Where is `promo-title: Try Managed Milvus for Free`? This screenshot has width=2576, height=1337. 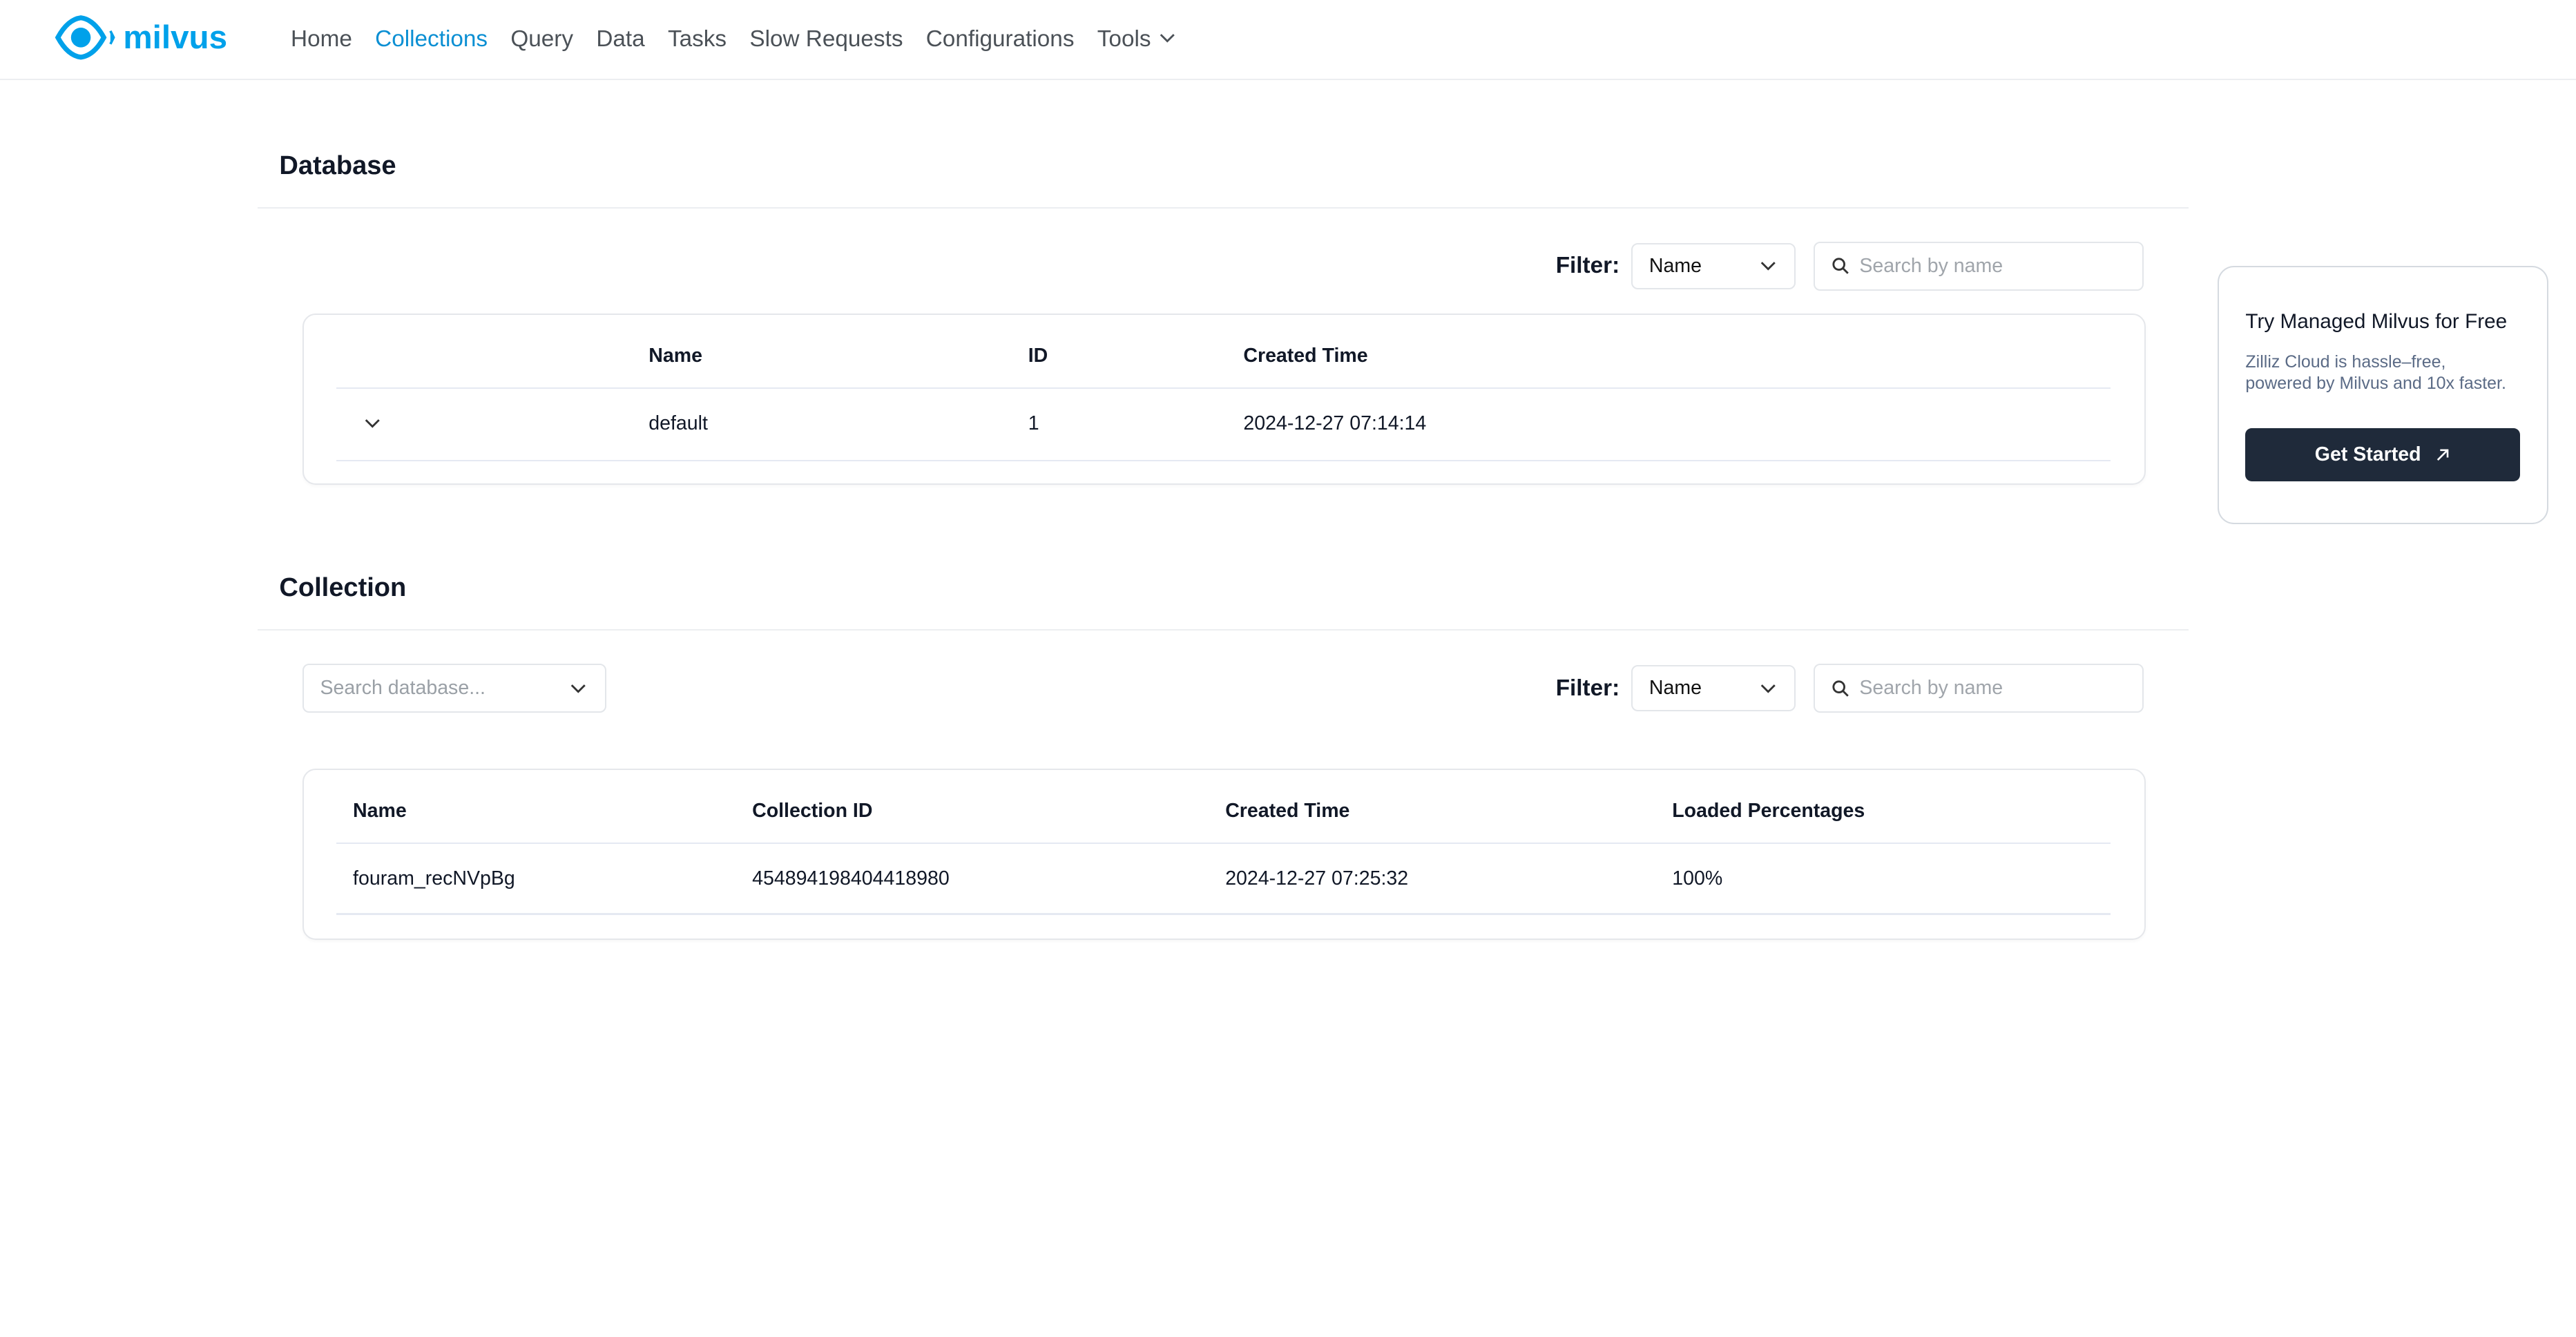
promo-title: Try Managed Milvus for Free is located at coordinates (2376, 322).